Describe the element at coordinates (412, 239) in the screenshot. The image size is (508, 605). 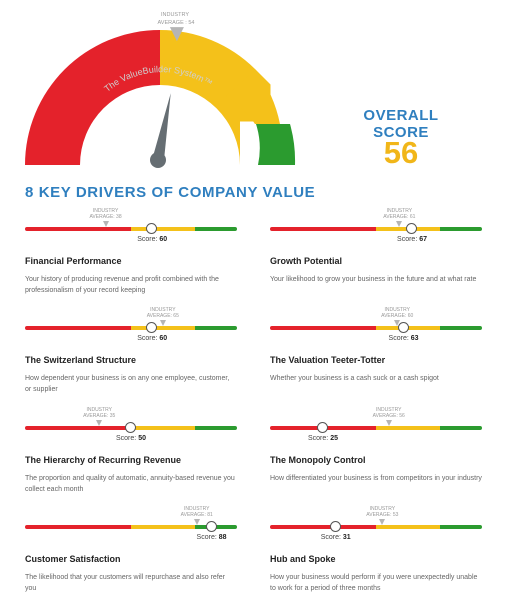
I see `score-text: Score: 67` at that location.